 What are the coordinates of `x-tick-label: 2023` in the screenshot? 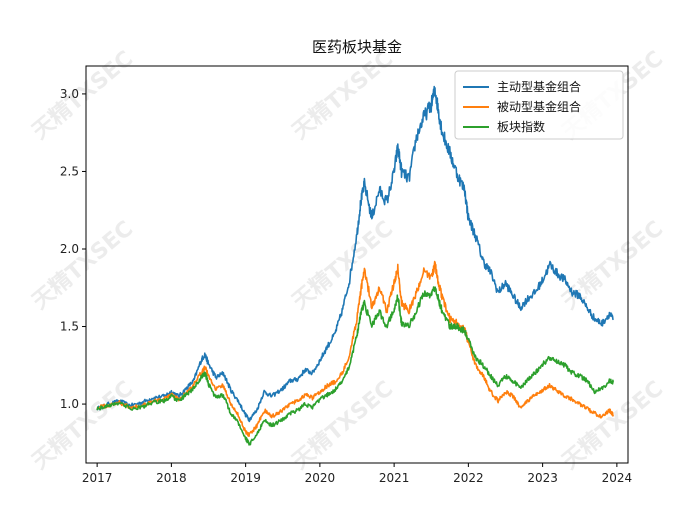 It's located at (542, 478).